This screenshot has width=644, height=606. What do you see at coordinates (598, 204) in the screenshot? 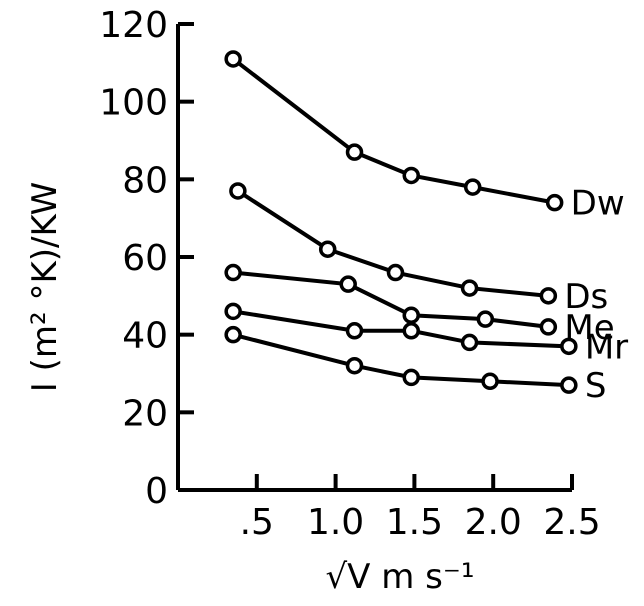
I see `series-label-dw: Dw` at bounding box center [598, 204].